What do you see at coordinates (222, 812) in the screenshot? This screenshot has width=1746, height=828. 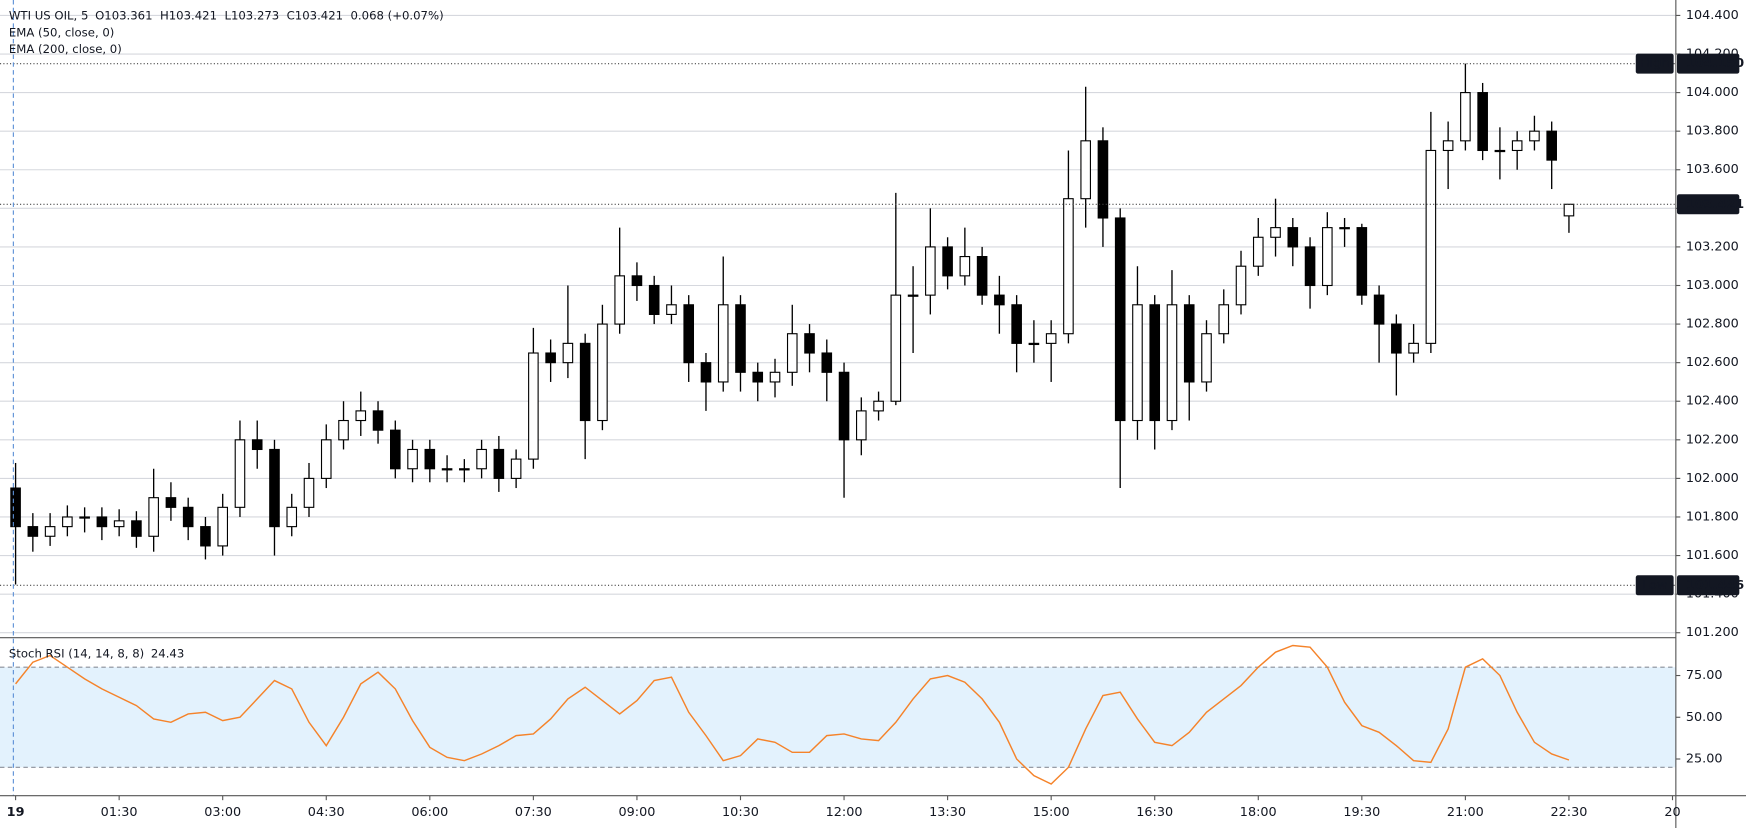 I see `x-tick-label: 03:00` at bounding box center [222, 812].